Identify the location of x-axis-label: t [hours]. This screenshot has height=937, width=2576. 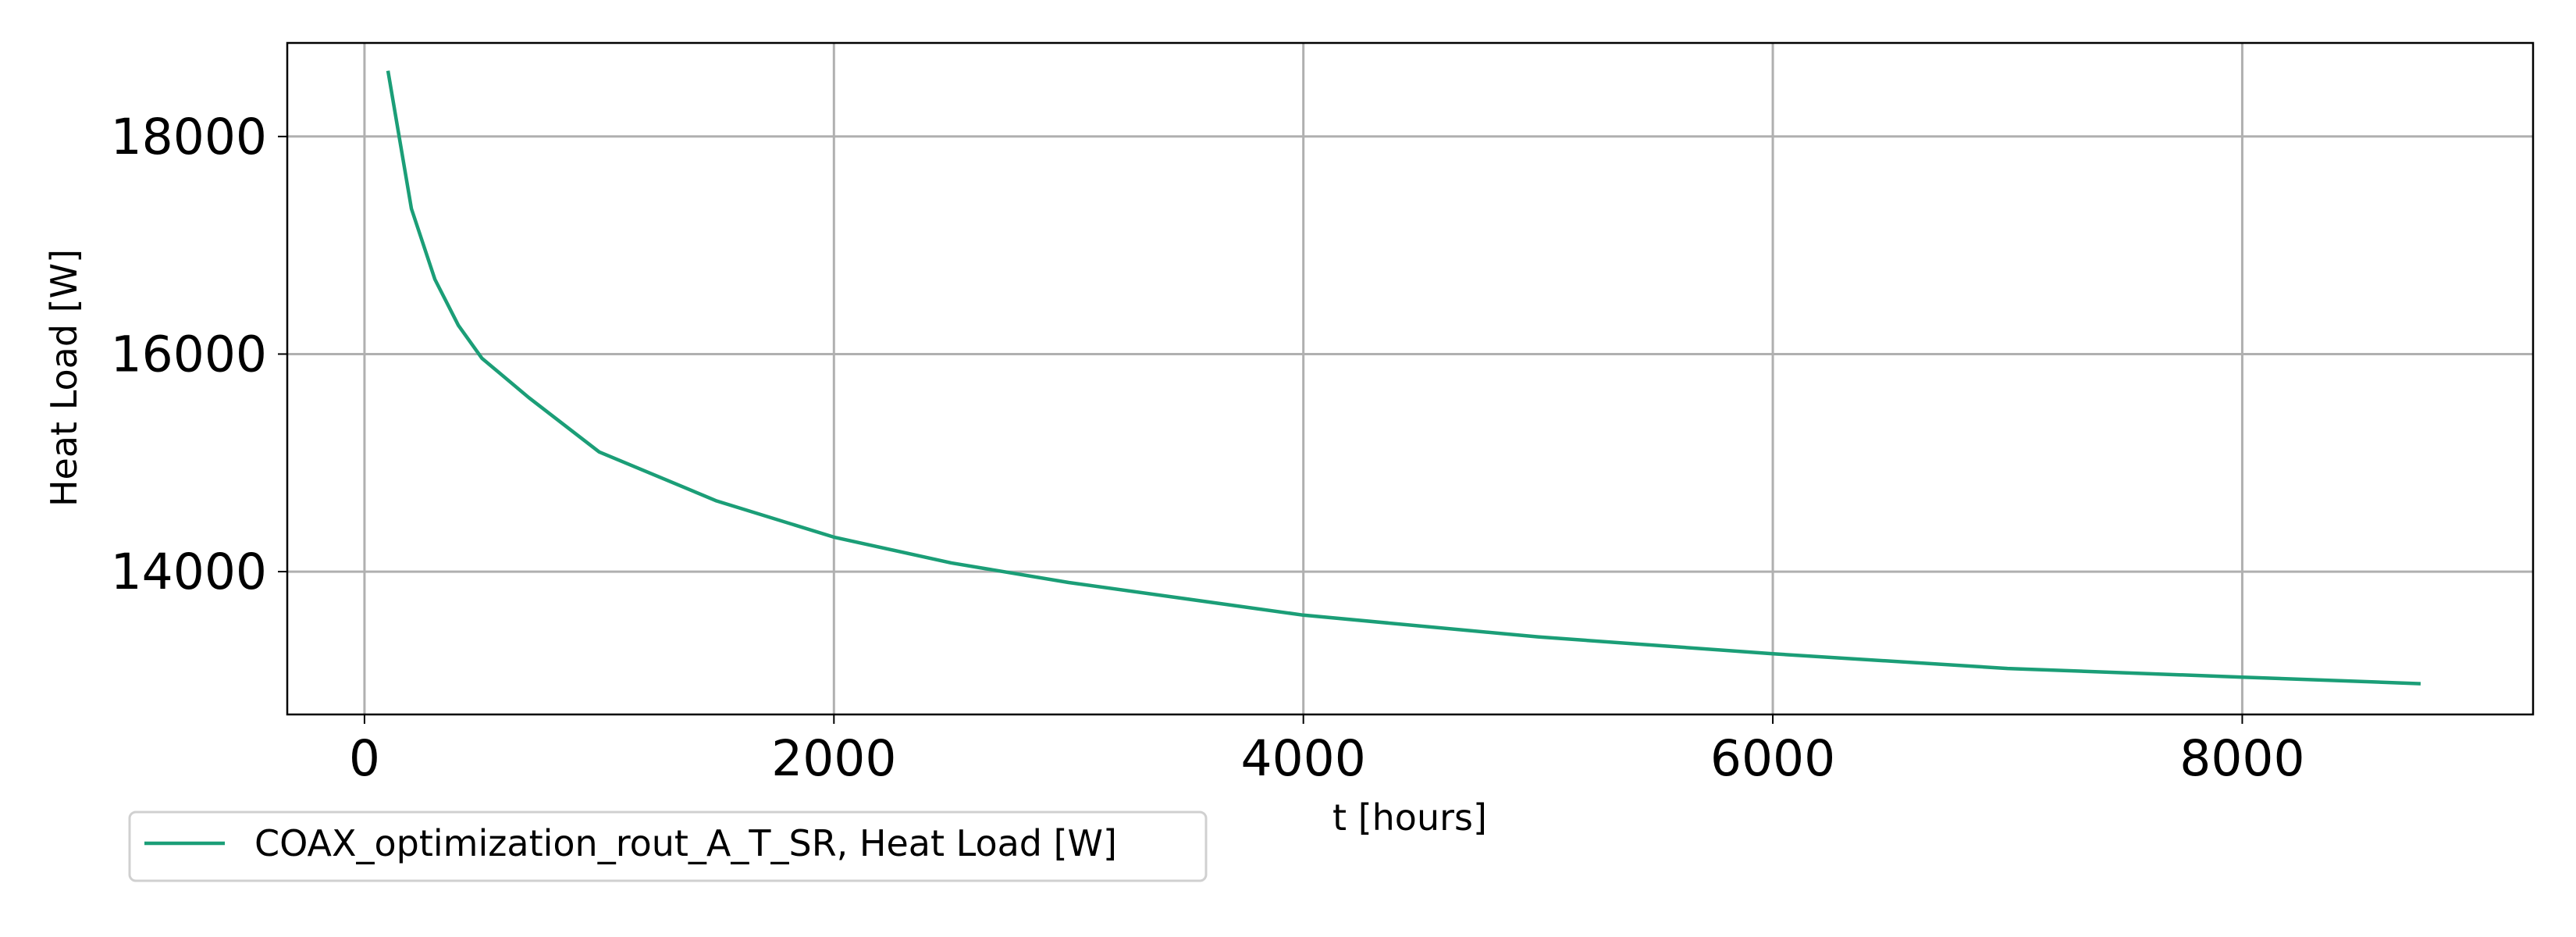
(1409, 817).